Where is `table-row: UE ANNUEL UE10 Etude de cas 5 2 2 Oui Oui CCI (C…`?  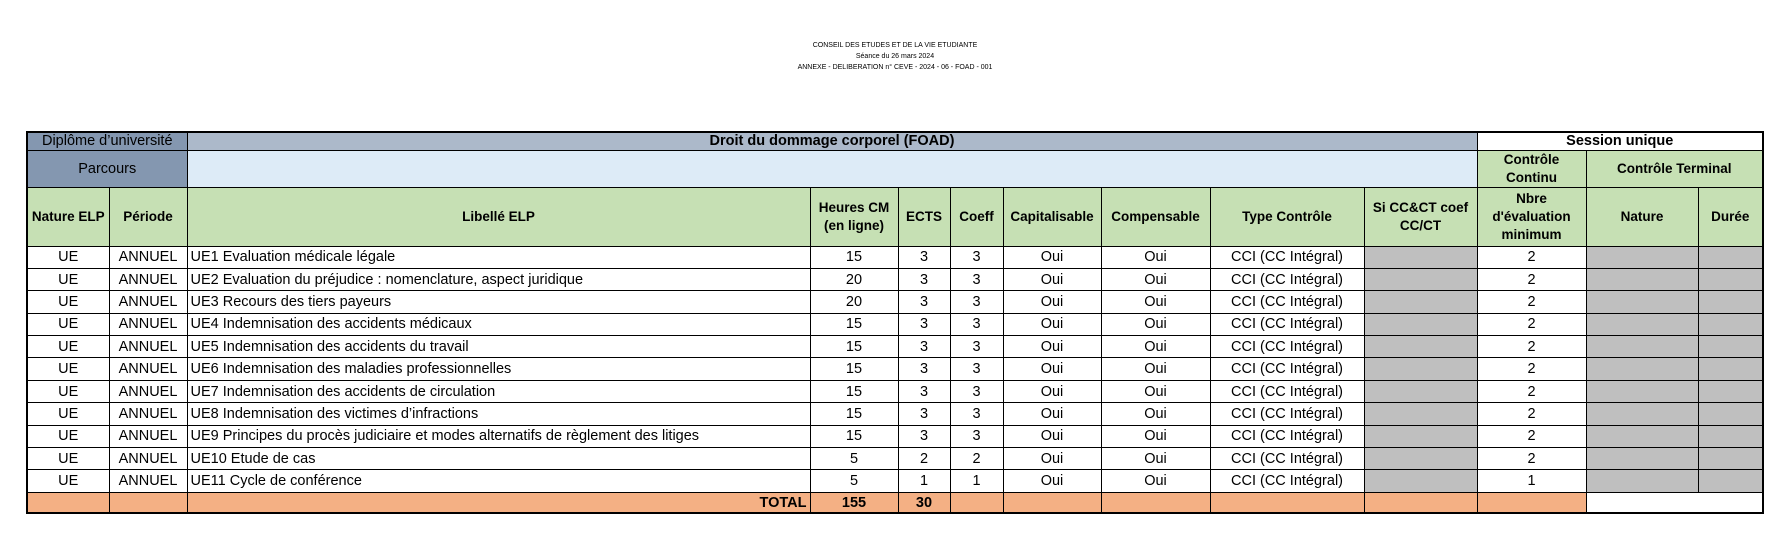
table-row: UE ANNUEL UE10 Etude de cas 5 2 2 Oui Oui CCI (C… is located at coordinates (895, 459).